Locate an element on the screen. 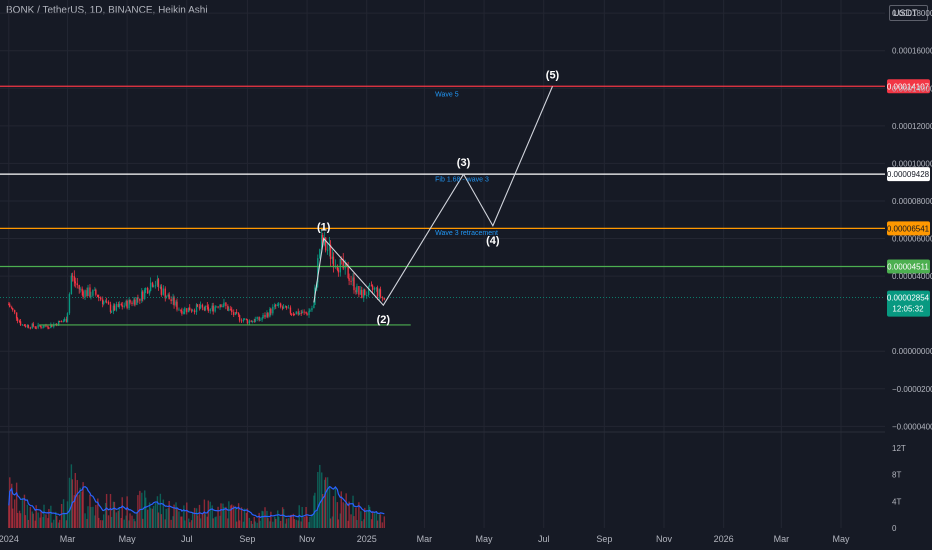  time-tick-label: 2025 is located at coordinates (367, 539).